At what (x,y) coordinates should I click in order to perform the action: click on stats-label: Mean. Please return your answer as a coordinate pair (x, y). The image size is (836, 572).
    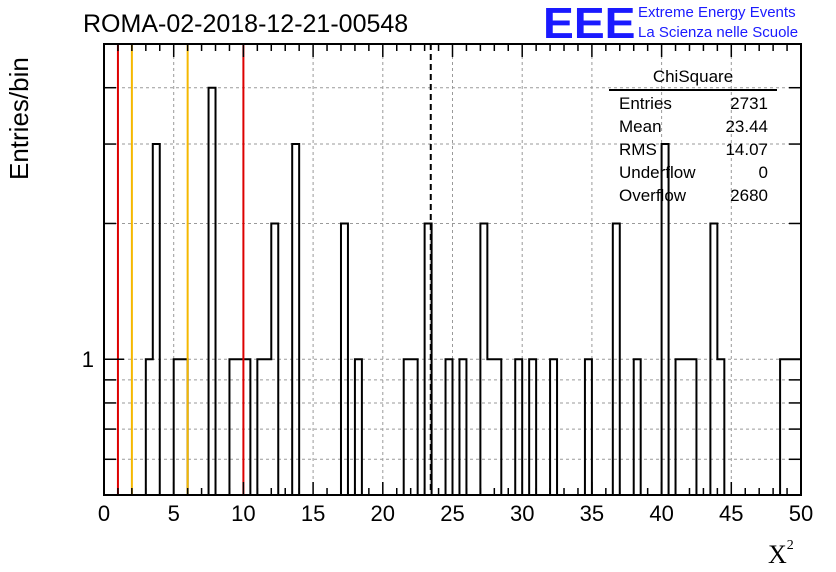
    Looking at the image, I should click on (640, 126).